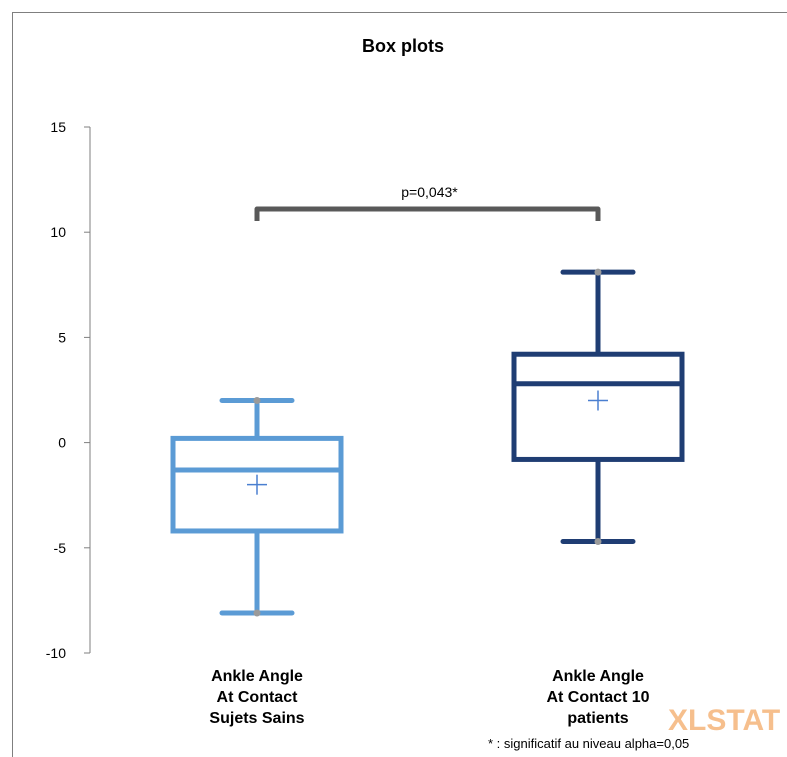 This screenshot has height=757, width=787. Describe the element at coordinates (62, 443) in the screenshot. I see `y-tick-label: 0` at that location.